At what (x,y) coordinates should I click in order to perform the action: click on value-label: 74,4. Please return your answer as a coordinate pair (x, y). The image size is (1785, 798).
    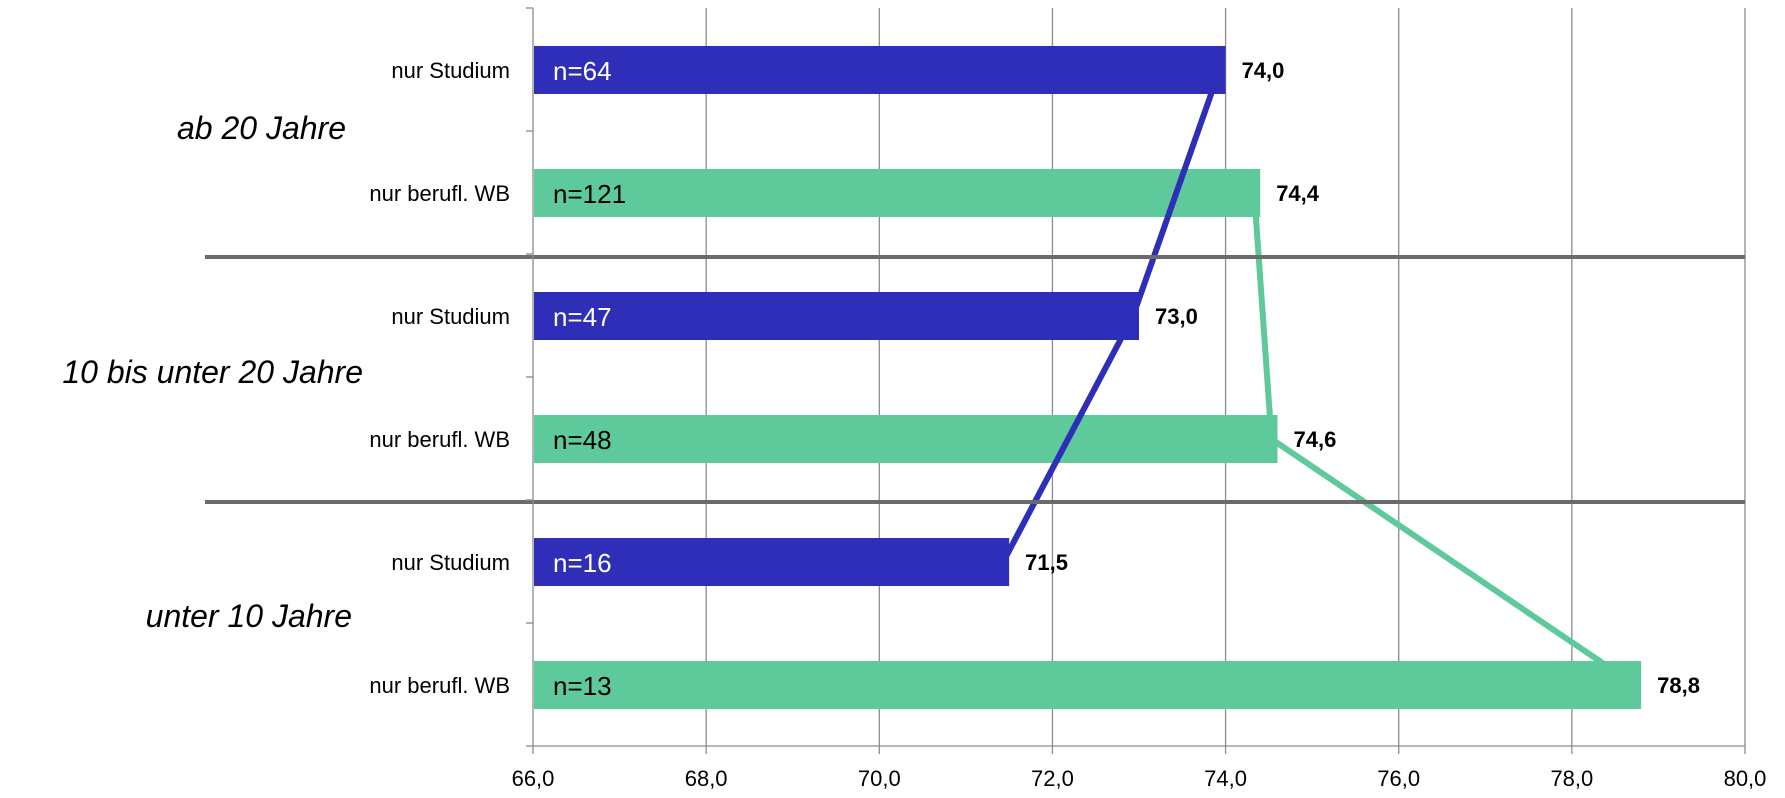
    Looking at the image, I should click on (1298, 193).